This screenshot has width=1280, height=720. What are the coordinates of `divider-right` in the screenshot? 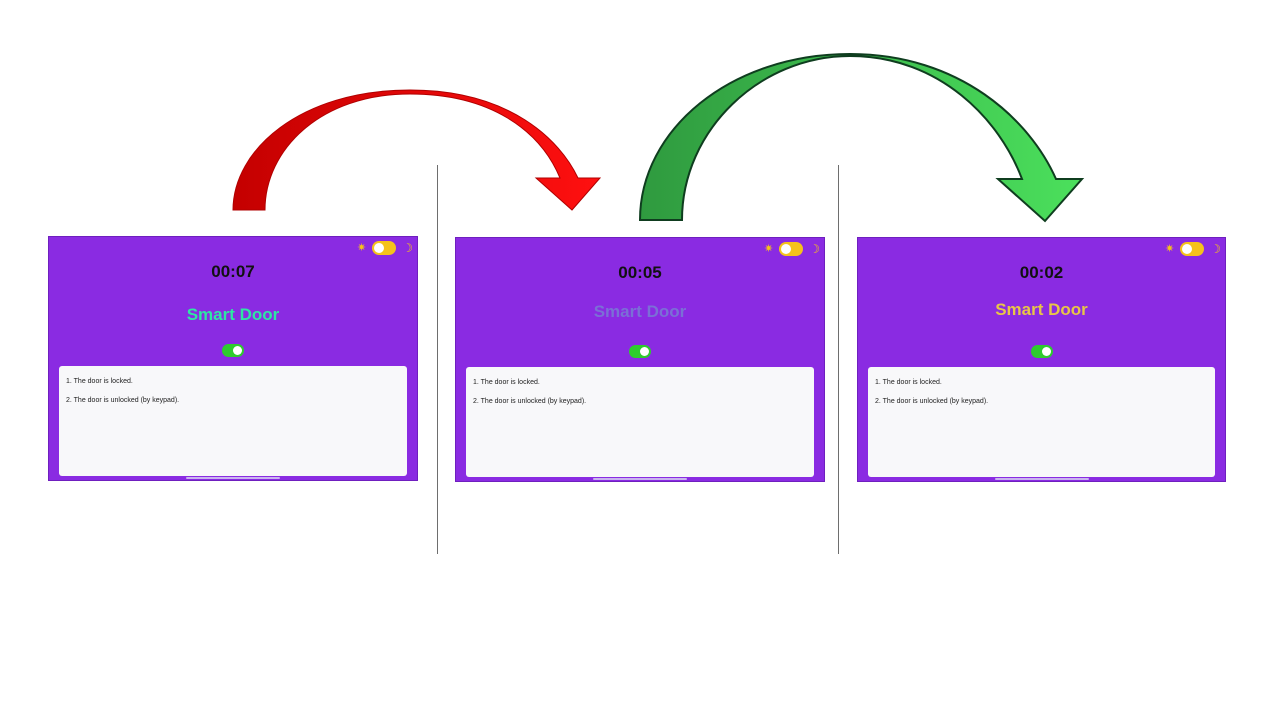 It's located at (838, 359).